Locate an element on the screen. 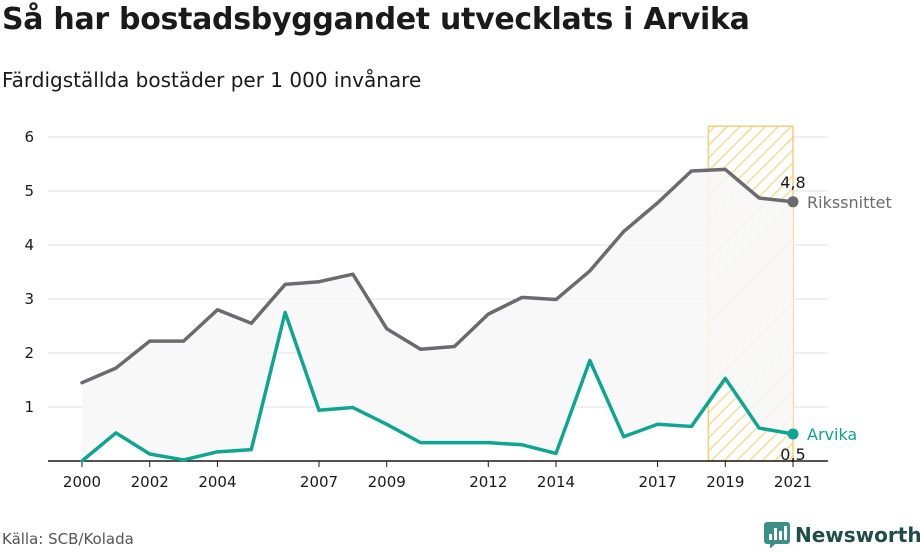 The image size is (920, 552). x-tick-label: 2019 is located at coordinates (725, 482).